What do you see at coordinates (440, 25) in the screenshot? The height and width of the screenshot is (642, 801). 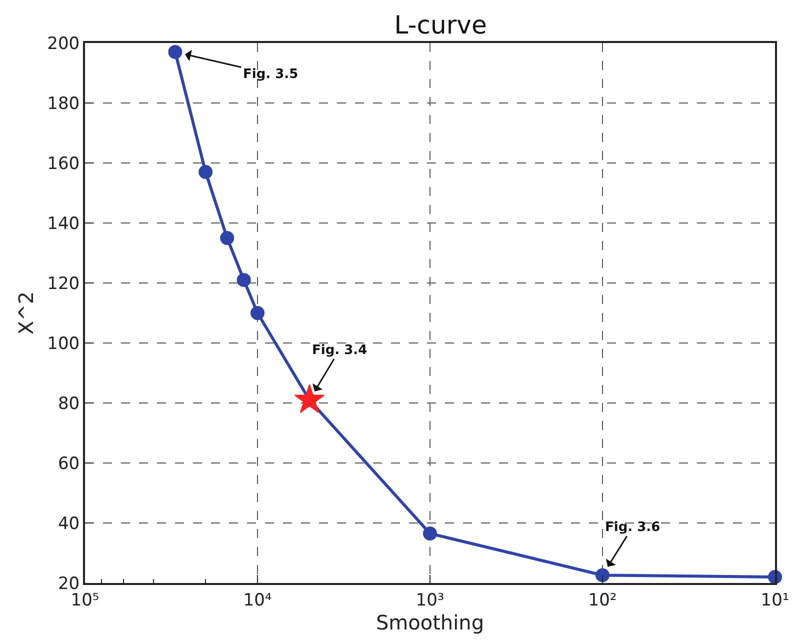 I see `chart-title: L-curve` at bounding box center [440, 25].